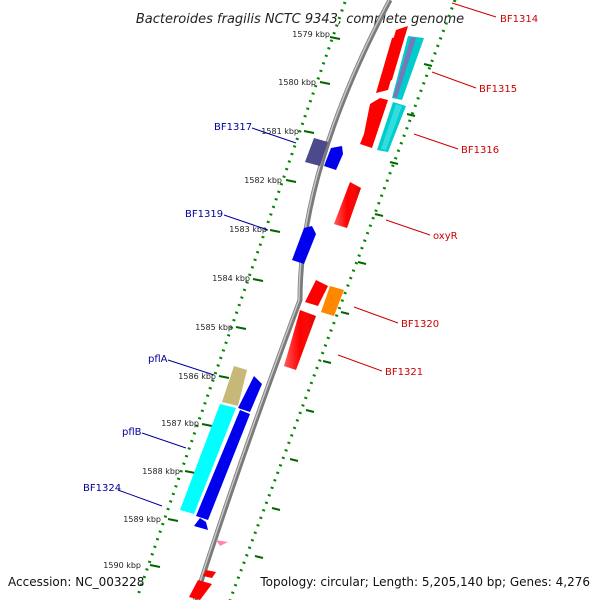 The height and width of the screenshot is (600, 600). I want to click on gene-label-BF1314: BF1314, so click(519, 19).